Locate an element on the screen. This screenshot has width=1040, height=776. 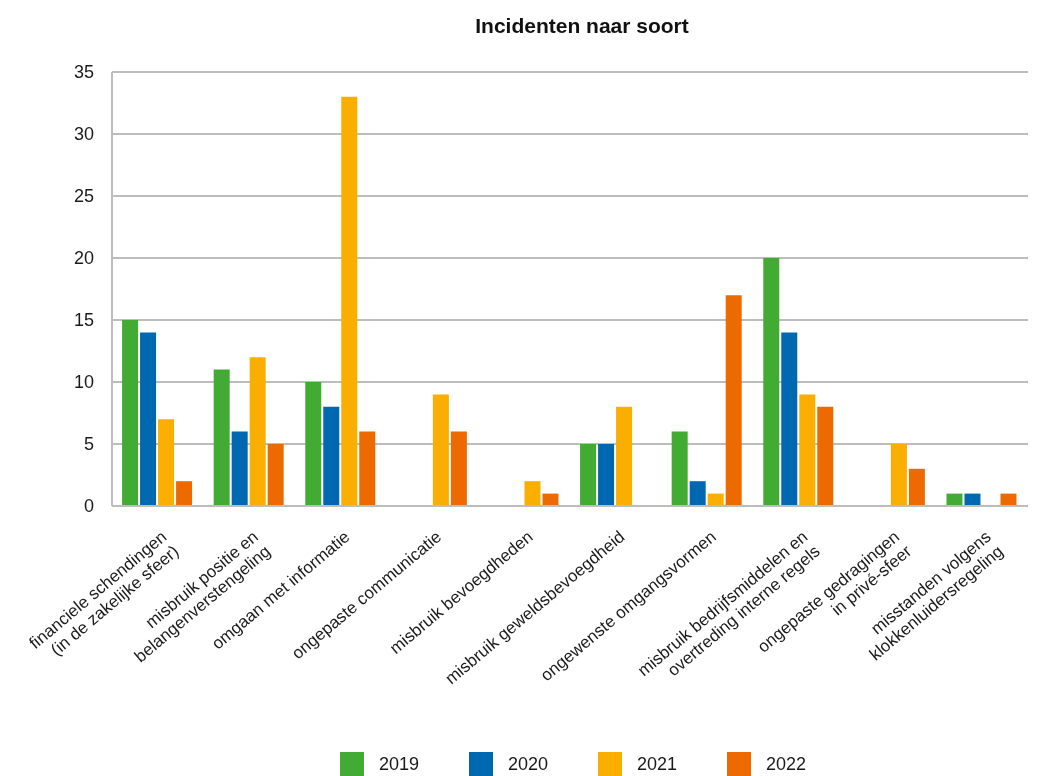
y-tick-label: 10 is located at coordinates (83, 382).